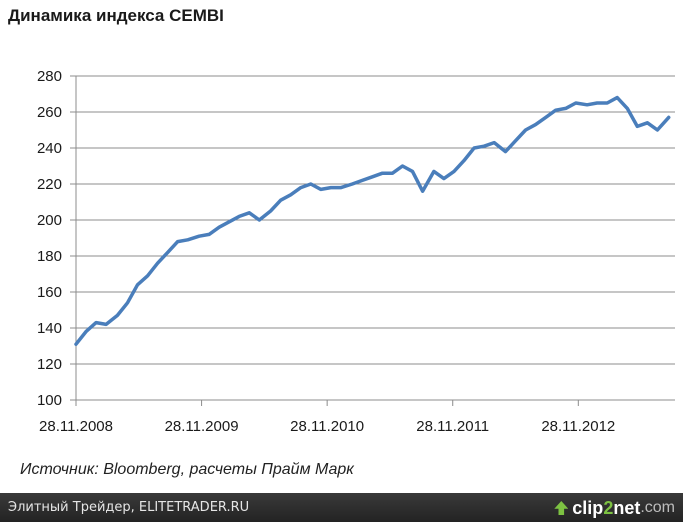 Image resolution: width=683 pixels, height=522 pixels. Describe the element at coordinates (657, 507) in the screenshot. I see `logo-tld: .com` at that location.